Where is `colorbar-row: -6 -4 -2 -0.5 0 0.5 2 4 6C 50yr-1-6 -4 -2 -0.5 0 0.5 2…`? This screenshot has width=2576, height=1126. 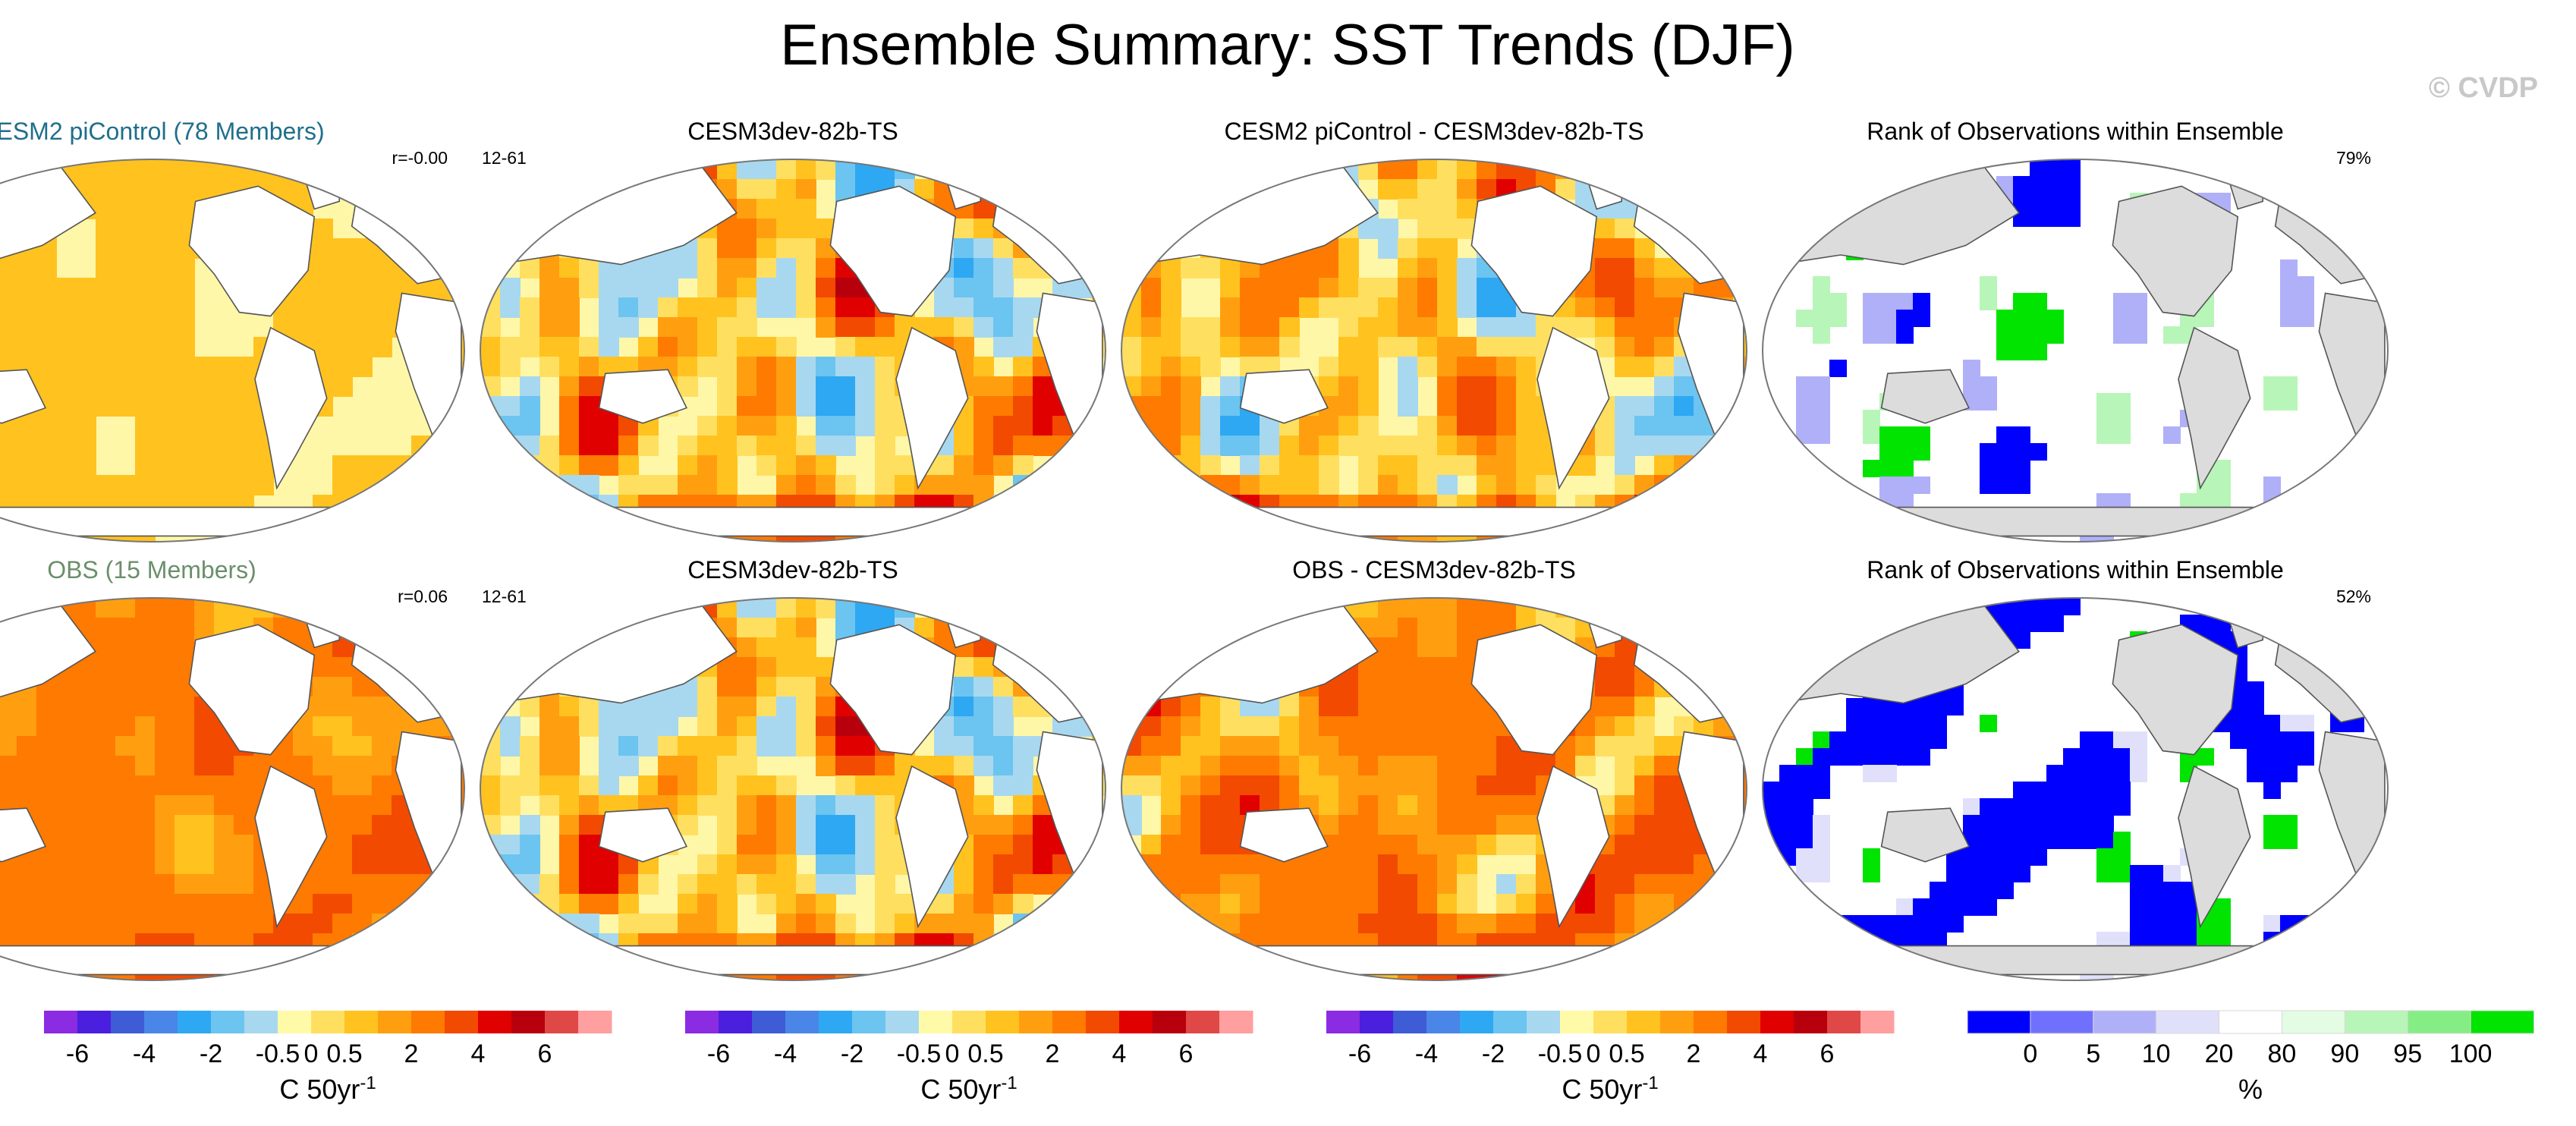
colorbar-row: -6 -4 -2 -0.5 0 0.5 2 4 6C 50yr-1-6 -4 -2 -0.5 0 0.5 2… is located at coordinates (1289, 1057).